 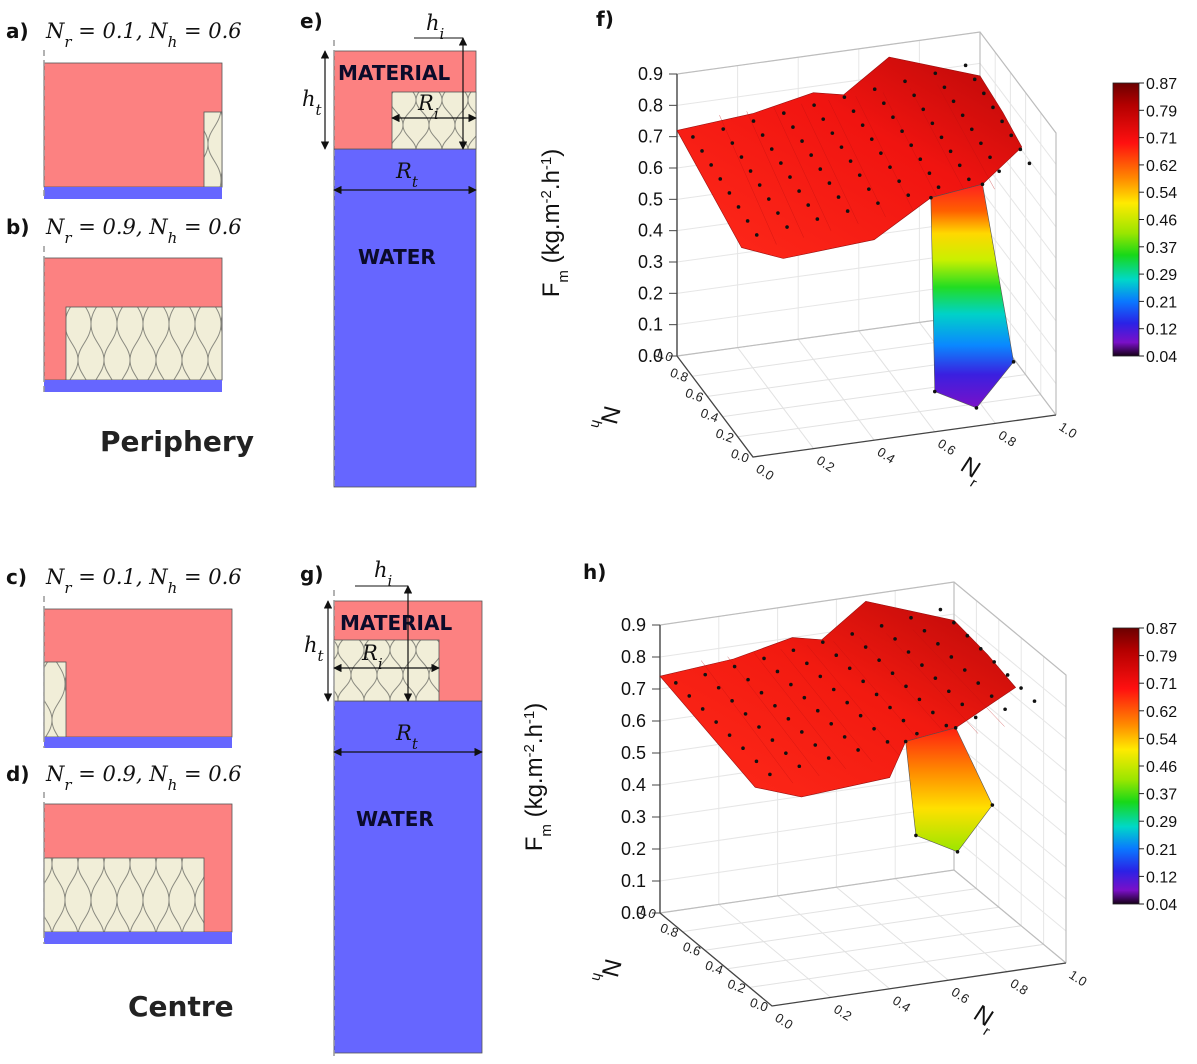 What do you see at coordinates (311, 21) in the screenshot?
I see `panel-e-letter: e)` at bounding box center [311, 21].